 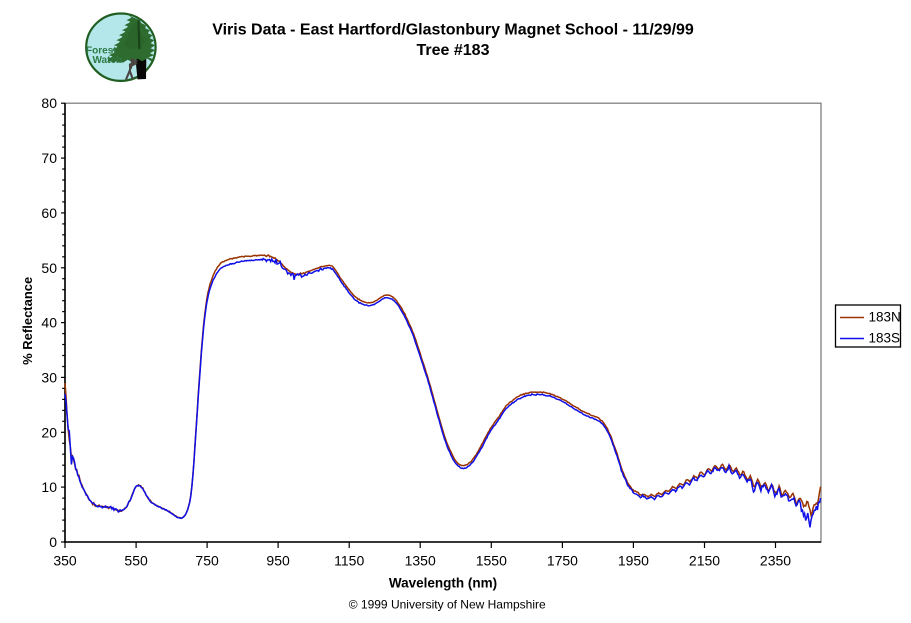 What do you see at coordinates (49, 432) in the screenshot?
I see `svg-text: 20` at bounding box center [49, 432].